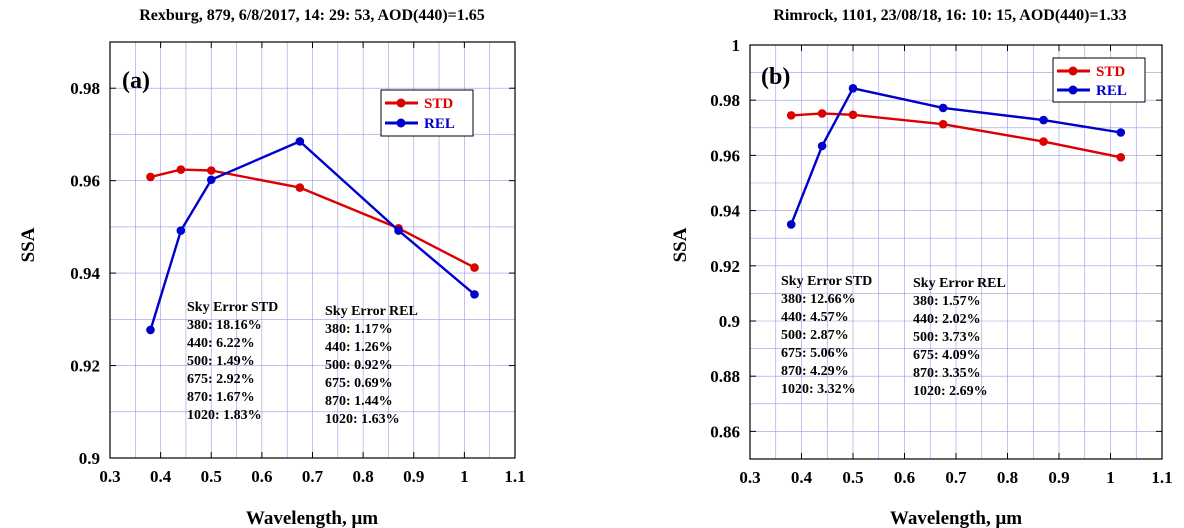  Describe the element at coordinates (725, 155) in the screenshot. I see `y-tick-label: 0.96` at that location.